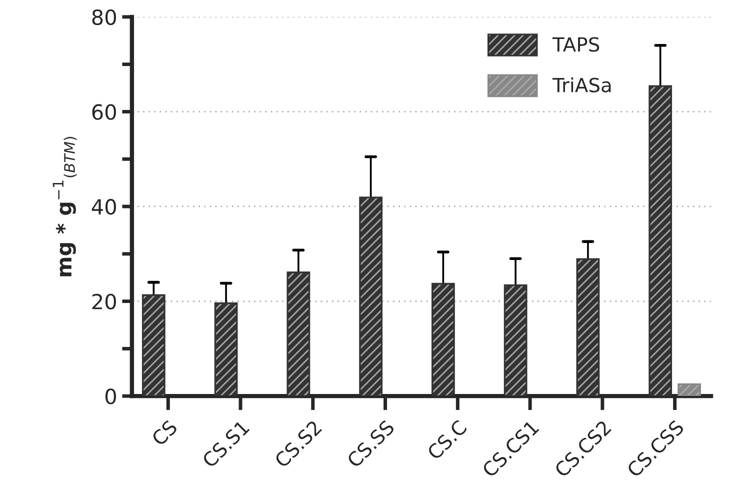 The width and height of the screenshot is (733, 483). Describe the element at coordinates (104, 206) in the screenshot. I see `y-tick-label: 40` at that location.